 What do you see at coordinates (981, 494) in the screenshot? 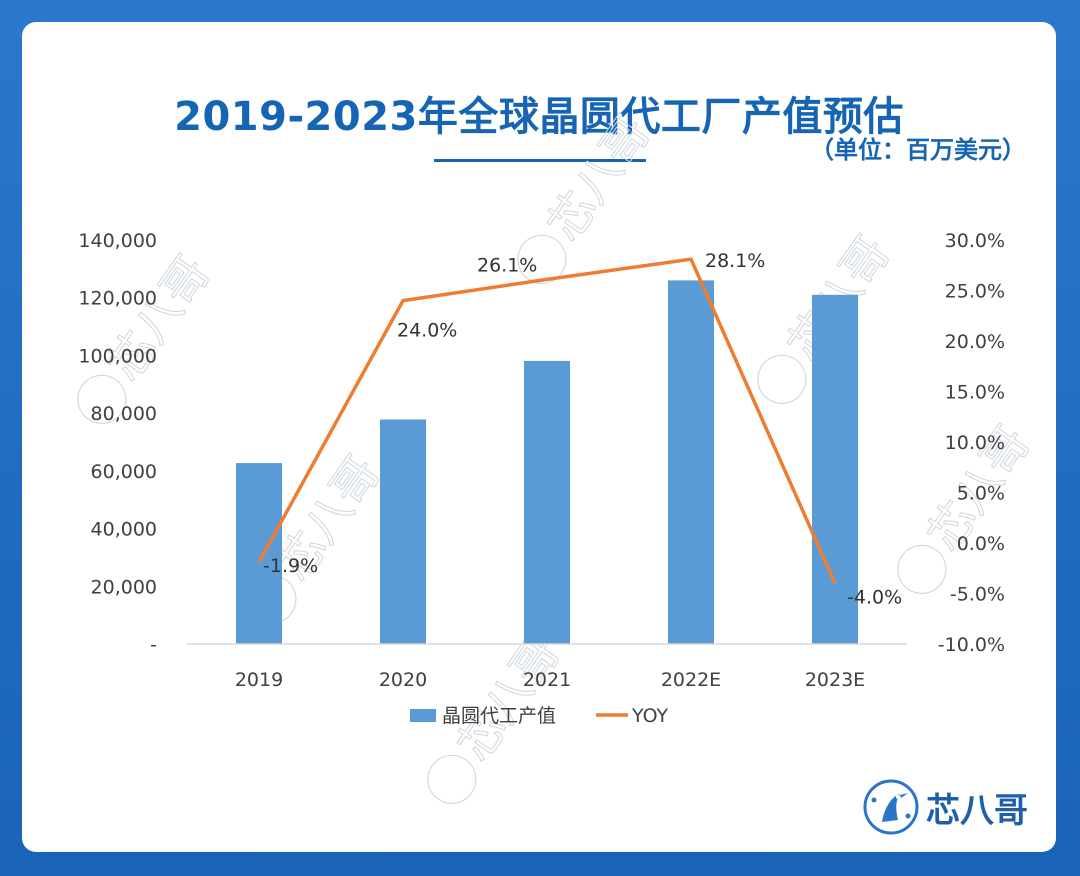
I see `right-tick-label: 5.0%` at bounding box center [981, 494].